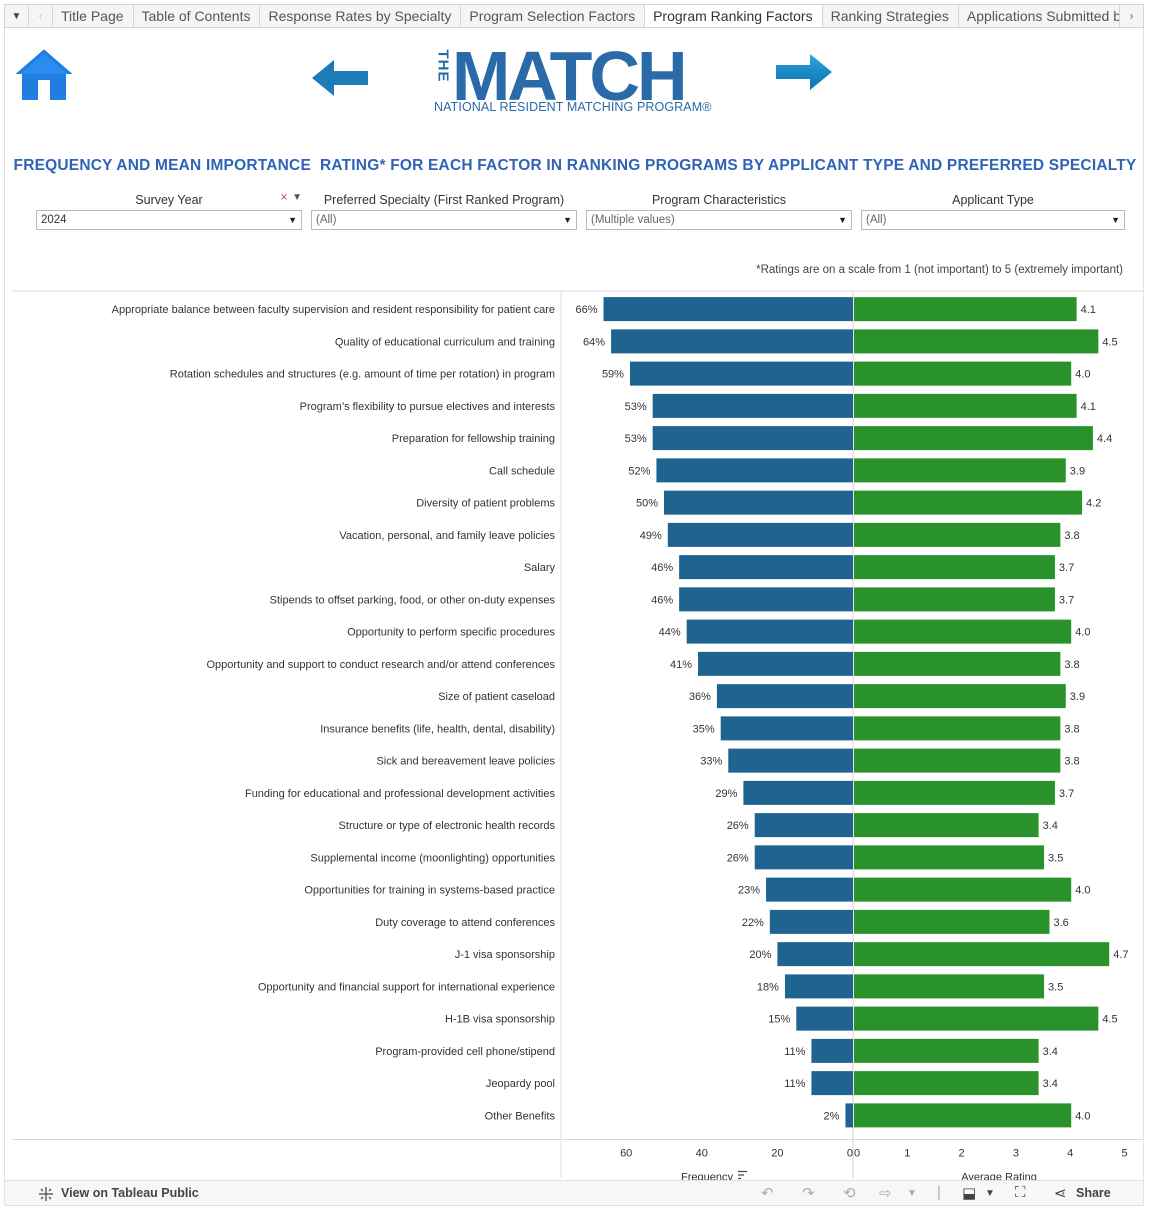 Image resolution: width=1150 pixels, height=1210 pixels. Describe the element at coordinates (849, 1193) in the screenshot. I see `revert-icon: ⟲` at that location.